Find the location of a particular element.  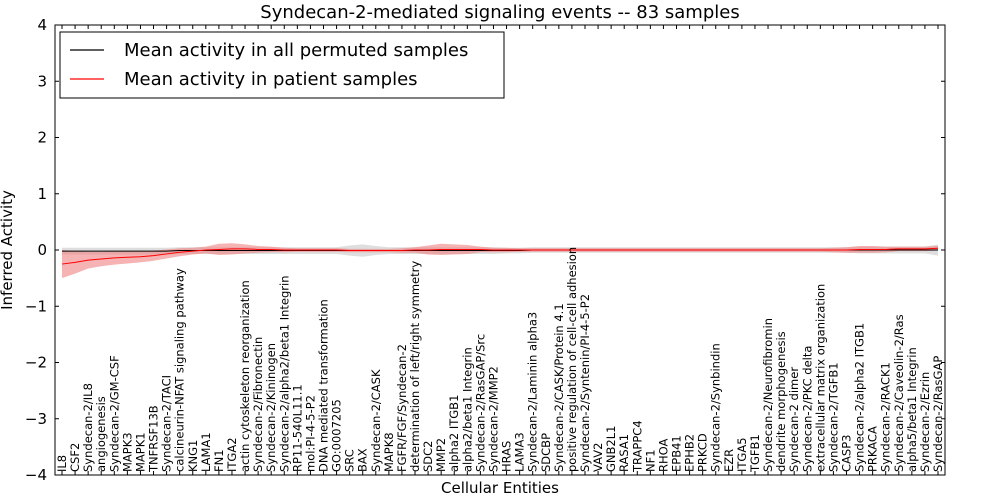

x-tick-label: Syndecan-2/RACK1 is located at coordinates (886, 417).